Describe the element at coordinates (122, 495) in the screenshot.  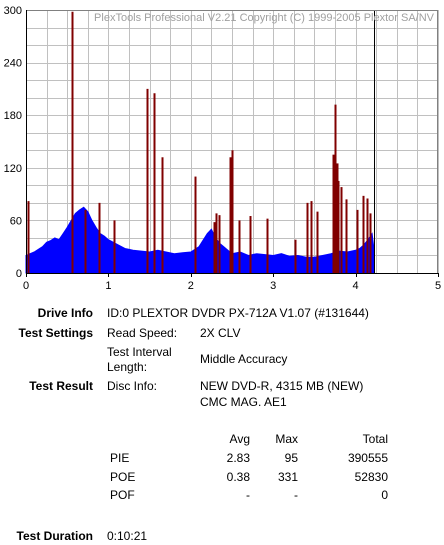
I see `stats-row-name: POF` at that location.